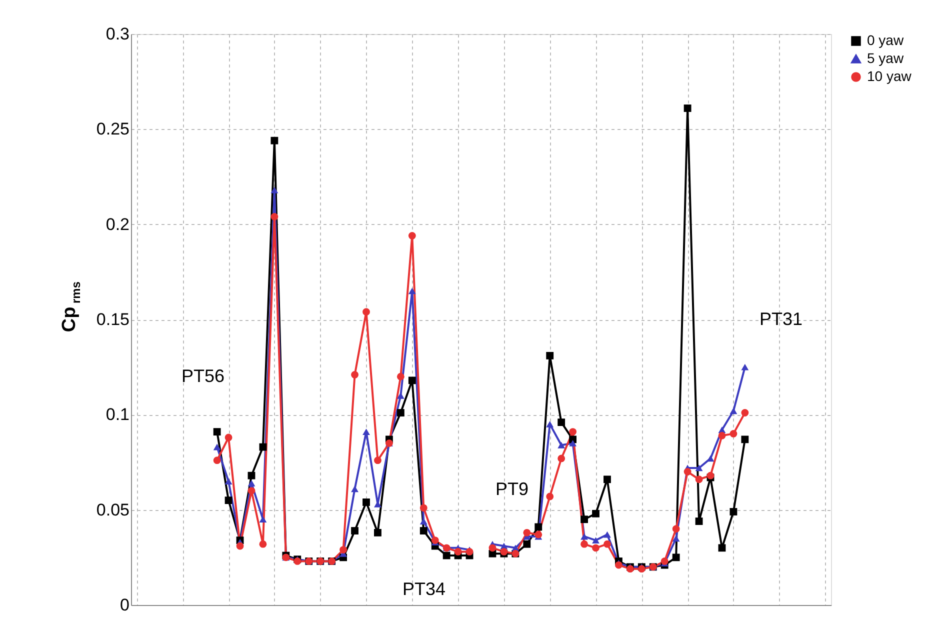 The image size is (939, 641). Describe the element at coordinates (118, 34) in the screenshot. I see `y-tick-label: 0.3` at that location.